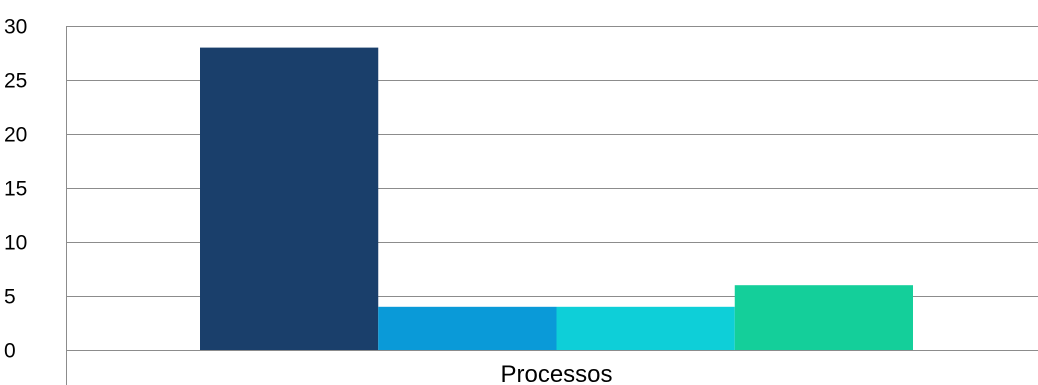  I want to click on y-tick-label: 15, so click(15, 189).